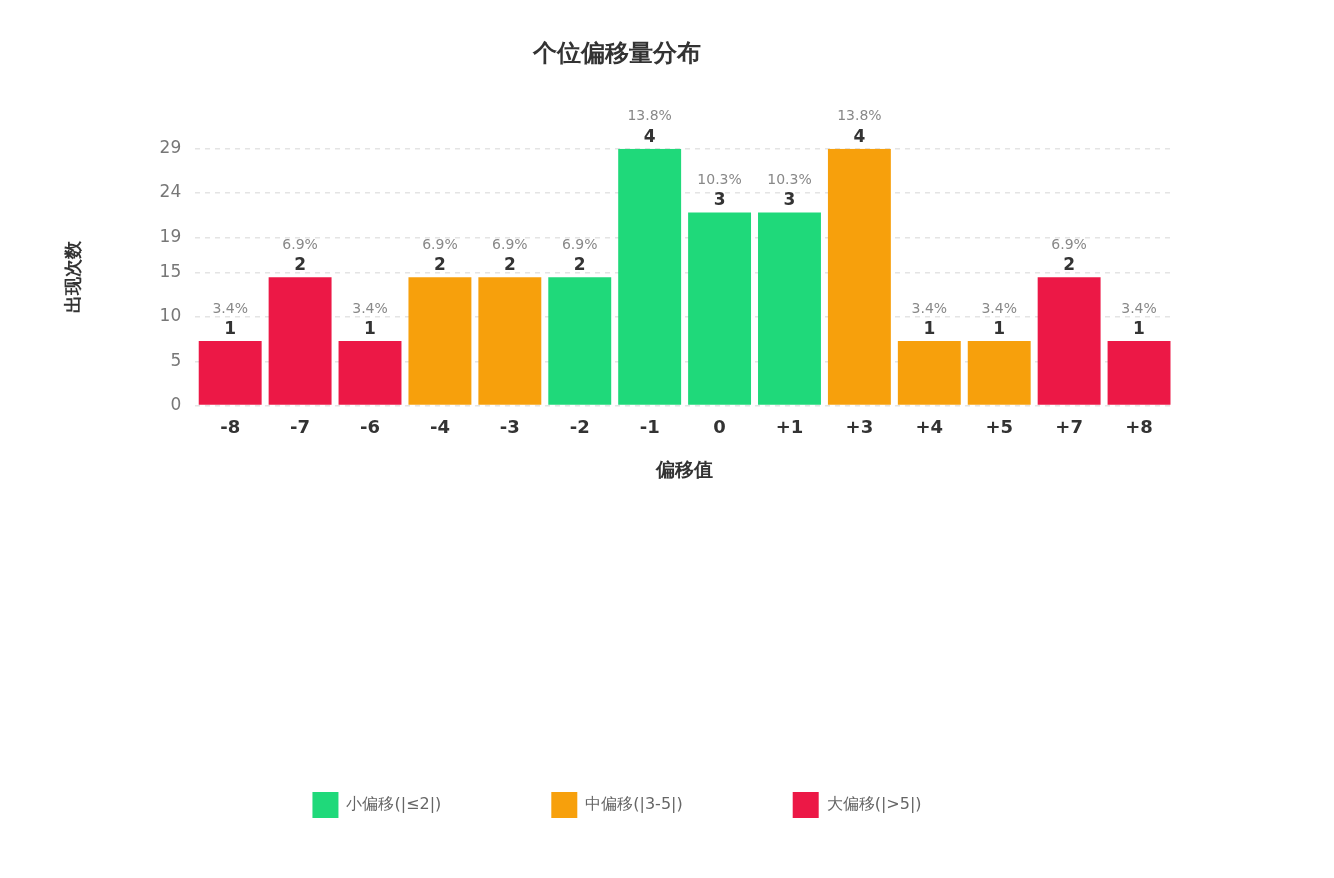 The width and height of the screenshot is (1334, 878). I want to click on y-axis-title: 出现次数, so click(73, 277).